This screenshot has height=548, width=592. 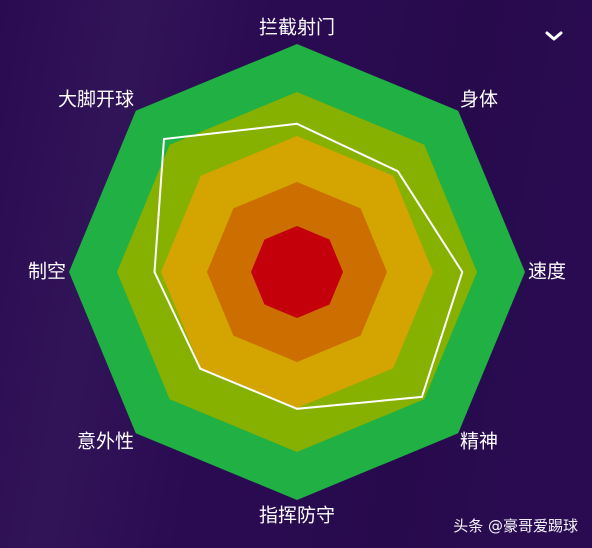 What do you see at coordinates (479, 100) in the screenshot?
I see `axis-label-1: 身体` at bounding box center [479, 100].